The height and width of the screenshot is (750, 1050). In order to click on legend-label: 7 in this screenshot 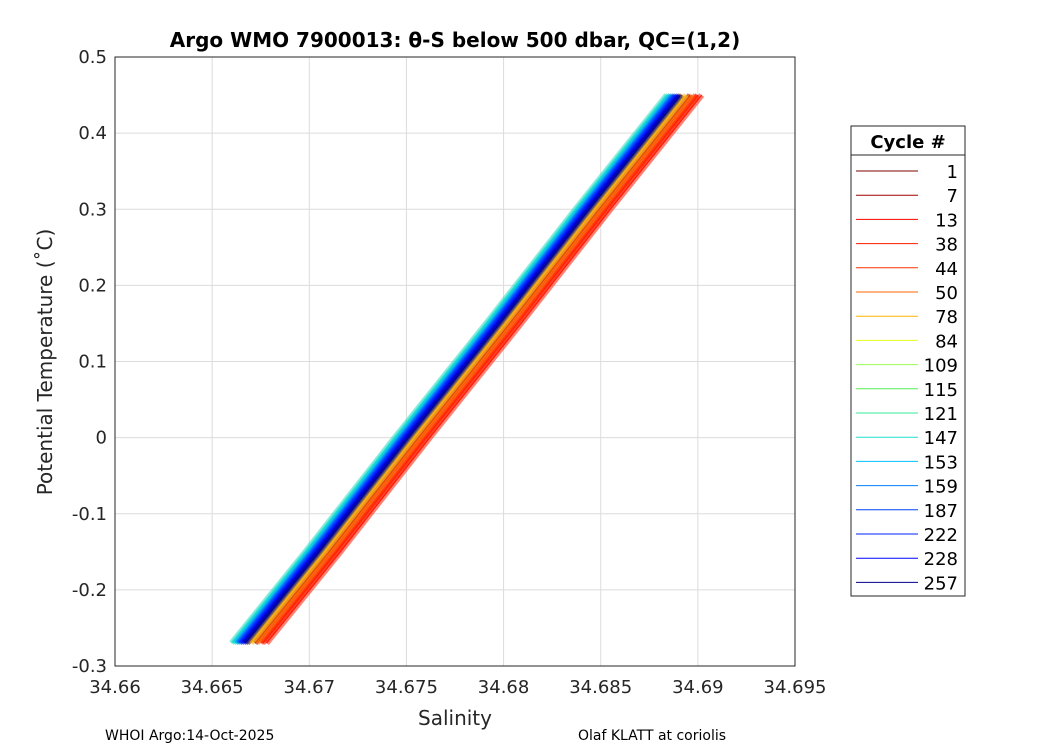, I will do `click(952, 196)`.